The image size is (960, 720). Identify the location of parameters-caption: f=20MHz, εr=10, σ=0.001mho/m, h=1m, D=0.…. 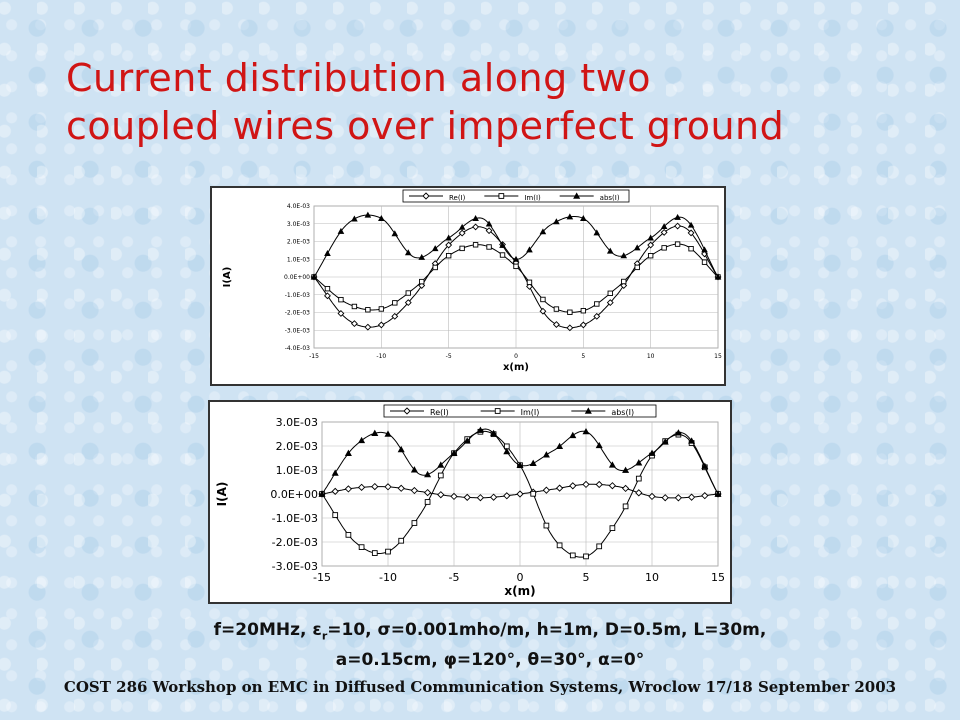
(490, 645).